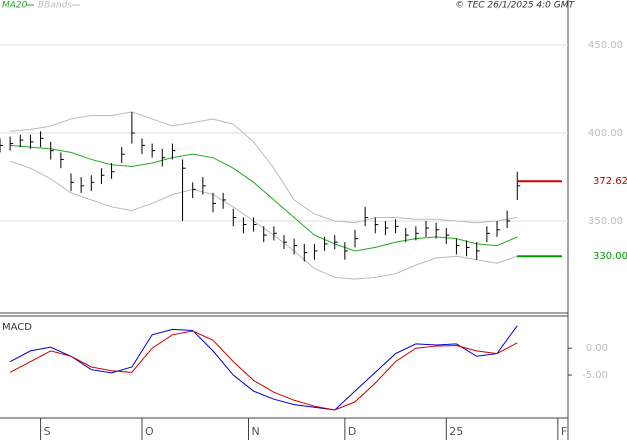 The image size is (627, 440). What do you see at coordinates (149, 431) in the screenshot?
I see `x-tick-label: O` at bounding box center [149, 431].